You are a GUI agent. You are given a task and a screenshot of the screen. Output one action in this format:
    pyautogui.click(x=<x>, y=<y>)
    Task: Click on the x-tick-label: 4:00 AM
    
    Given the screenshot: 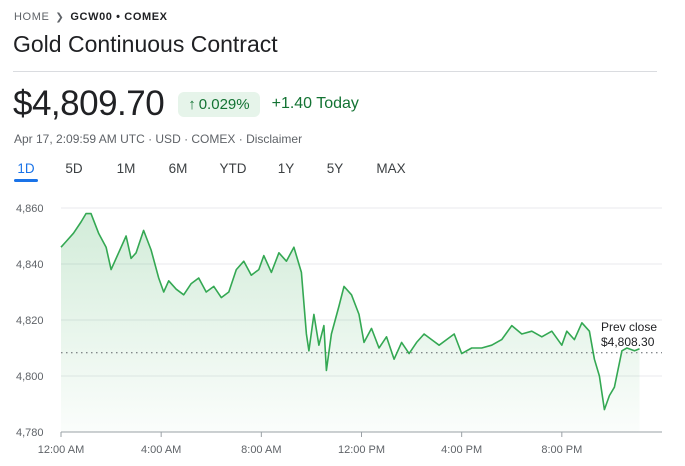 What is the action you would take?
    pyautogui.click(x=161, y=450)
    